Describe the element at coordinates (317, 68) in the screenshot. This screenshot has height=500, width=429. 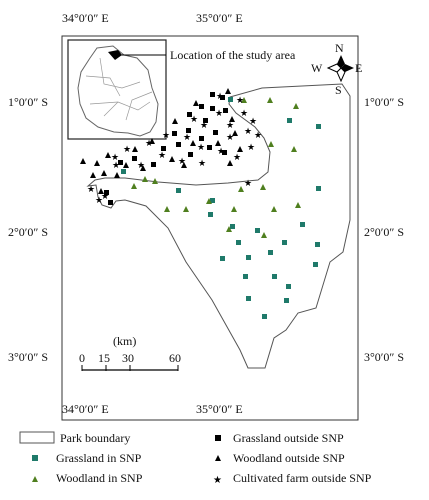
I see `west-label: W` at that location.